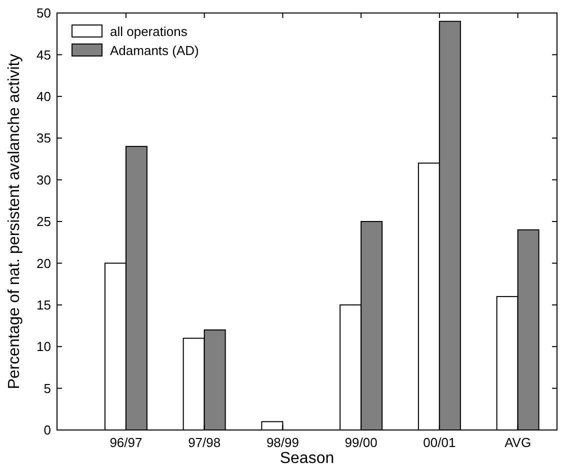 The image size is (564, 466). What do you see at coordinates (126, 442) in the screenshot?
I see `x-tick-label: 96/97` at bounding box center [126, 442].